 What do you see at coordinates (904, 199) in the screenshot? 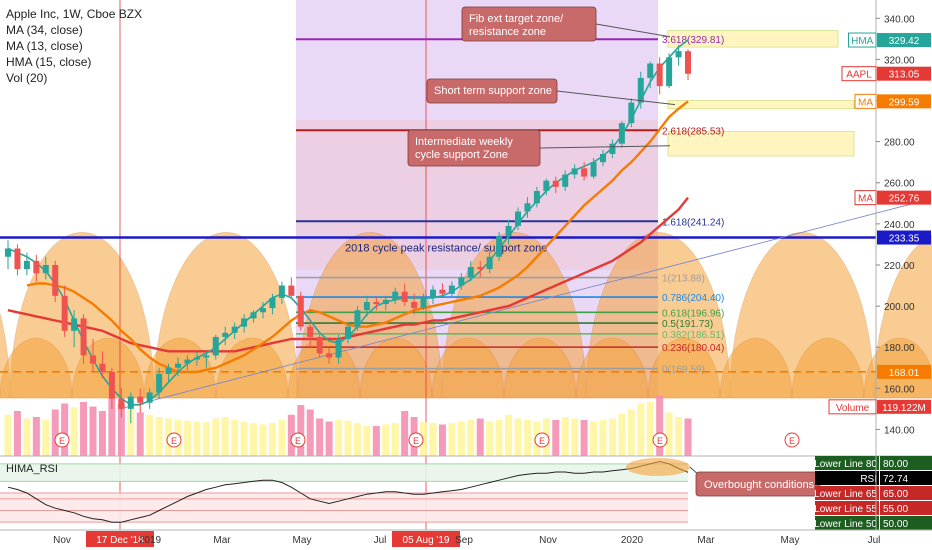
I see `price-value: 252.76` at bounding box center [904, 199].